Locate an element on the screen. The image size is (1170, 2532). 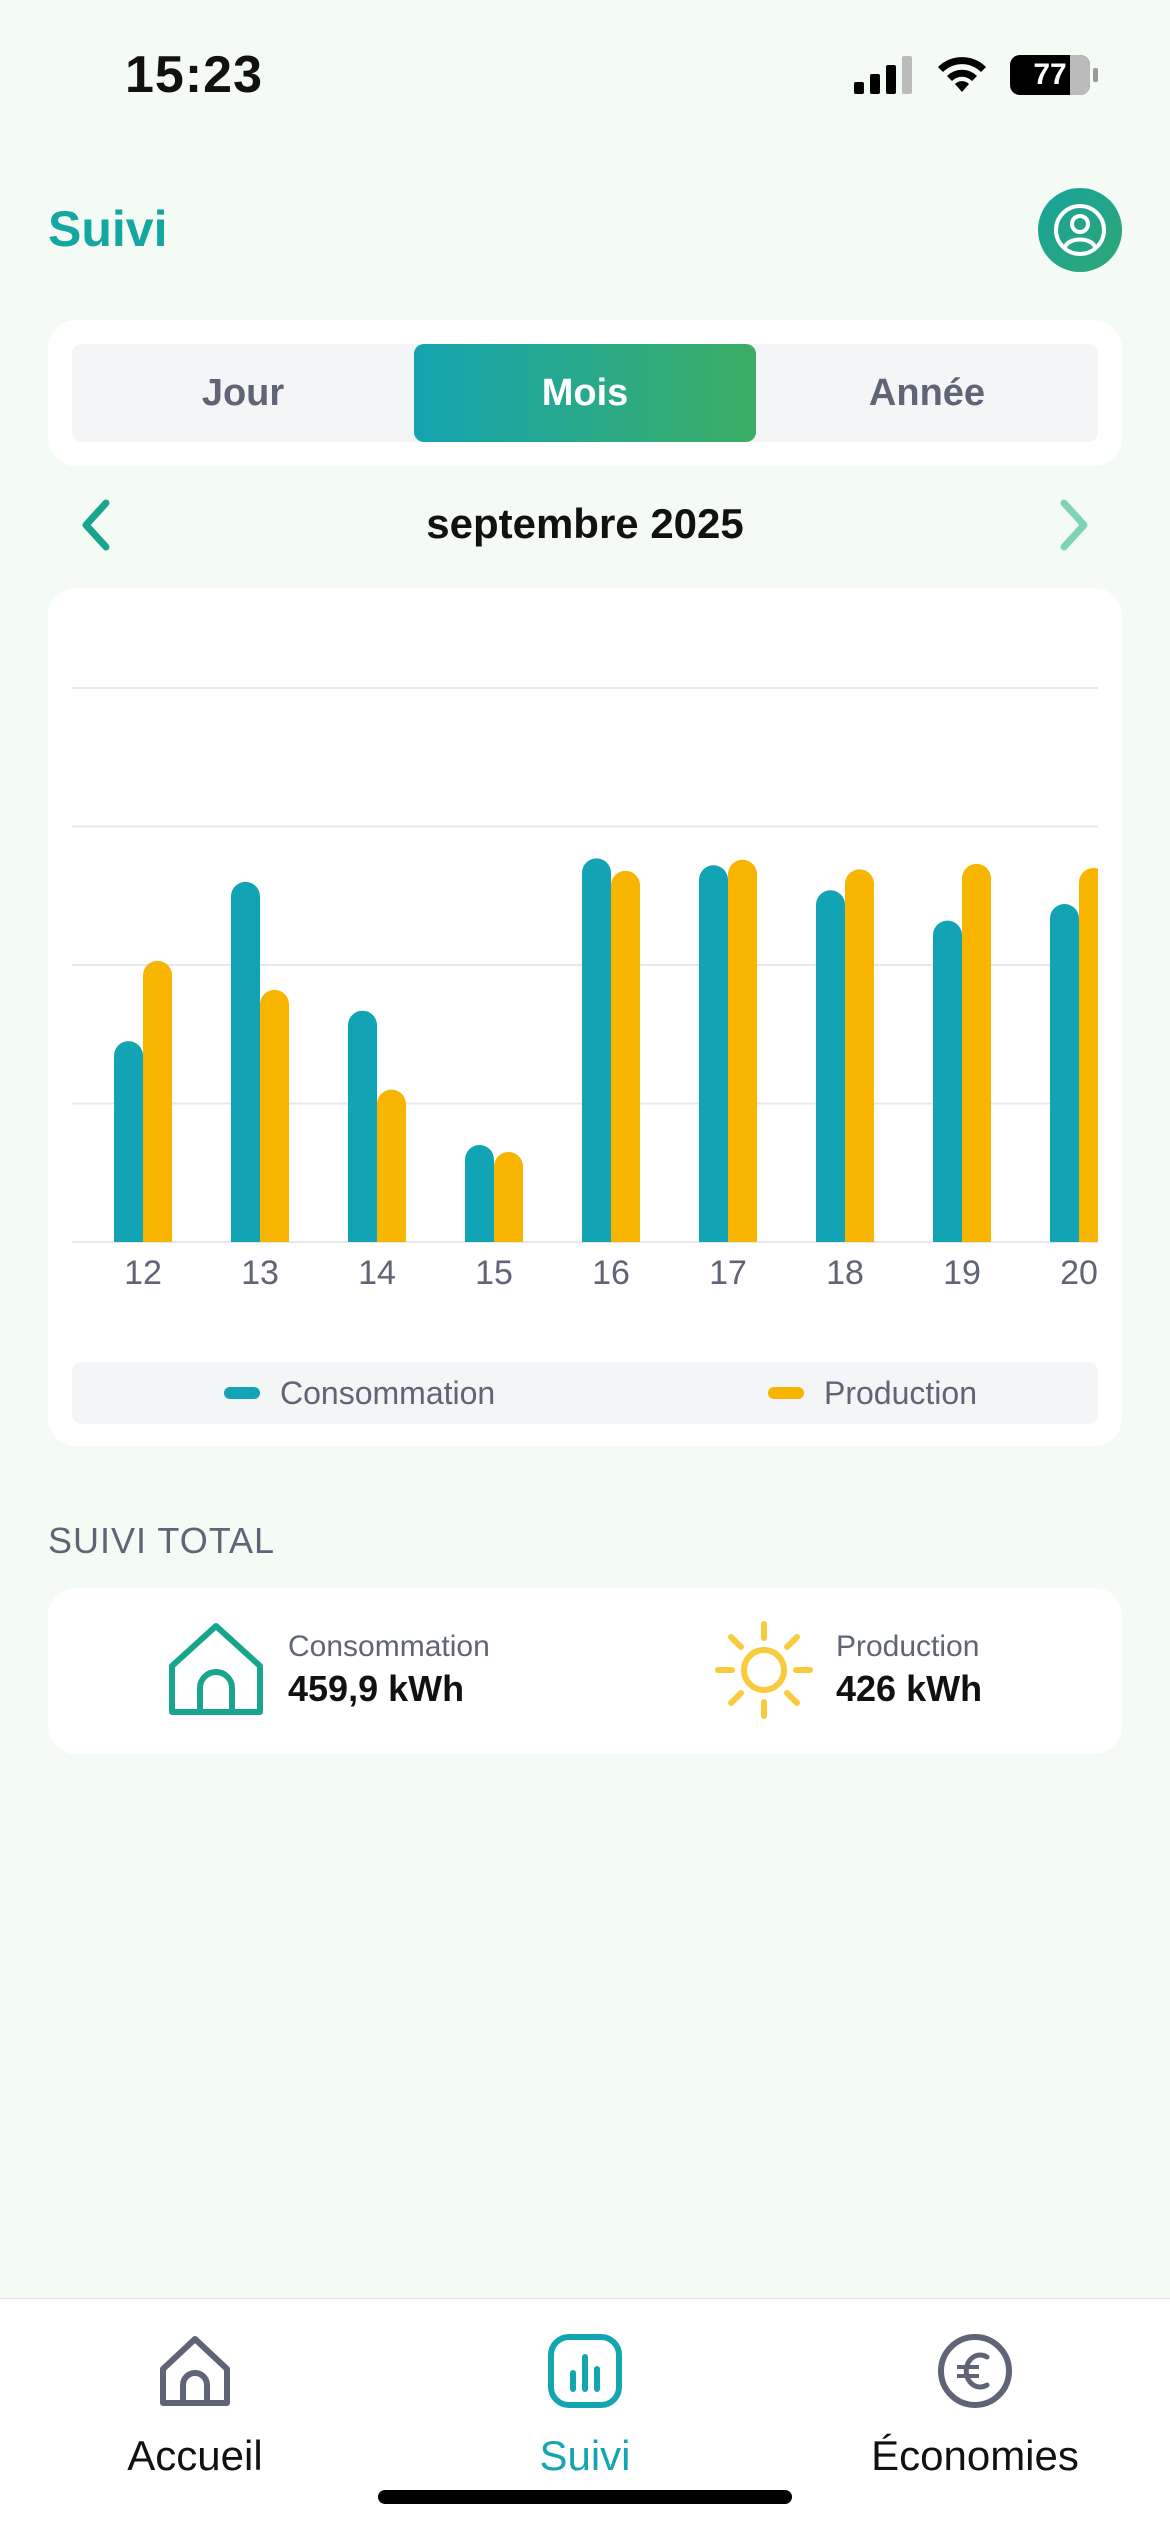
total-production-label: Production is located at coordinates (908, 1646).